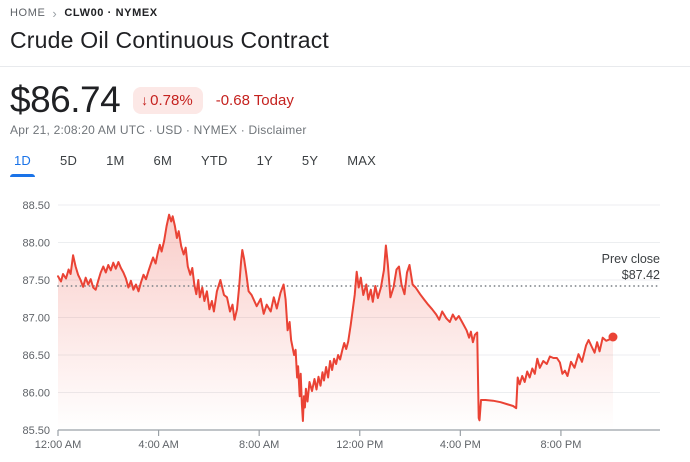 The width and height of the screenshot is (690, 462). I want to click on quote-header: $86.74 ↓ 0.78% -0.68 Today, so click(152, 100).